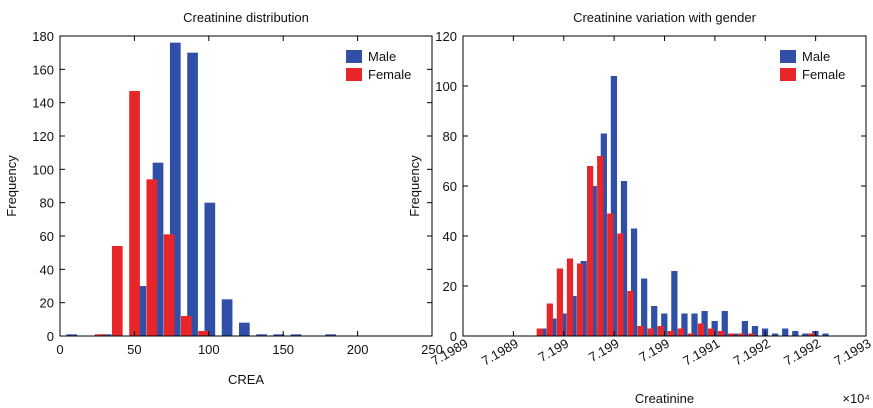 The image size is (873, 408). Describe the element at coordinates (500, 352) in the screenshot. I see `x-tick-label: 7.1989` at that location.